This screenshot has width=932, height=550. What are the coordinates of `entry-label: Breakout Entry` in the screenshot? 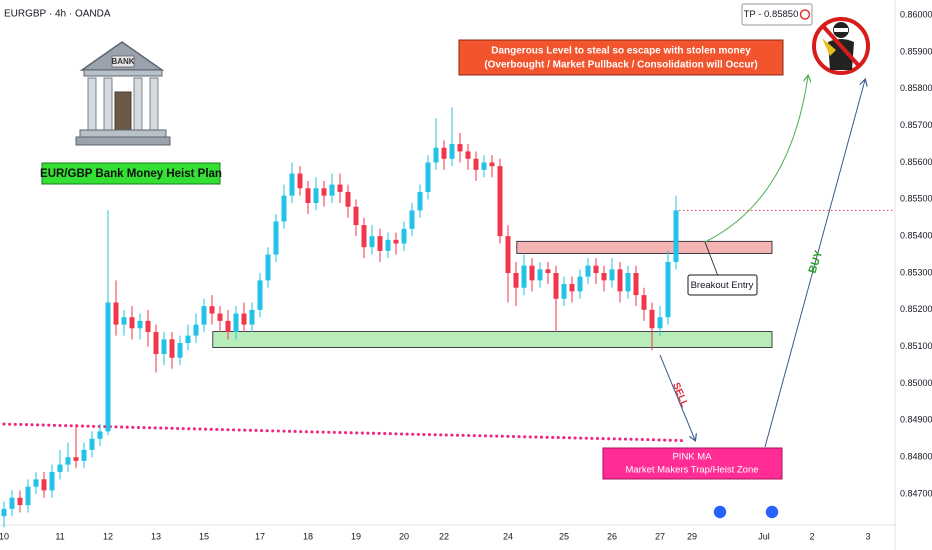 It's located at (722, 285).